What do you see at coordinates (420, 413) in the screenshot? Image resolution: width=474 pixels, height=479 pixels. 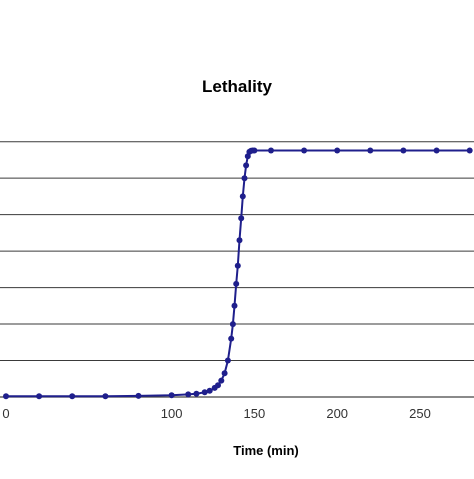 I see `x-tick-label: 250` at bounding box center [420, 413].